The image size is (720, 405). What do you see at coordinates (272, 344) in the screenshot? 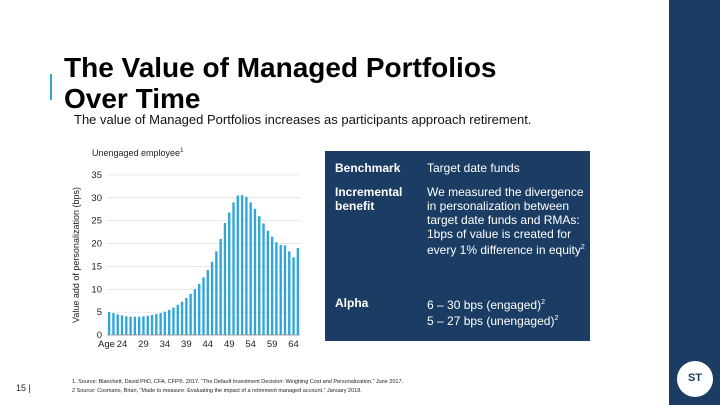
I see `x-tick-label: 59` at bounding box center [272, 344].